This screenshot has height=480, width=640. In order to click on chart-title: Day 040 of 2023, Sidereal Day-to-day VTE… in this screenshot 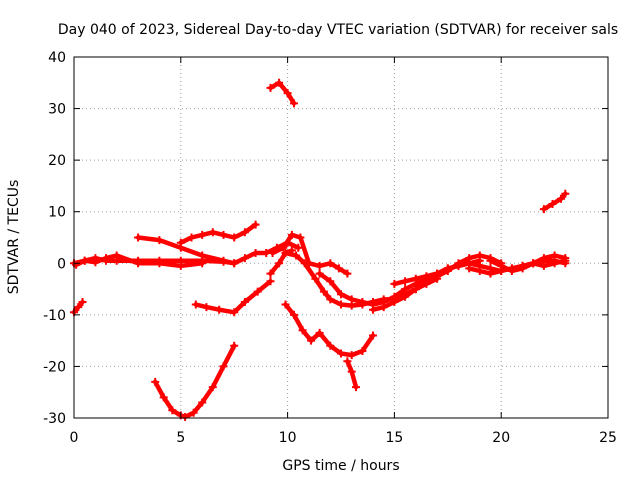, I will do `click(338, 30)`.